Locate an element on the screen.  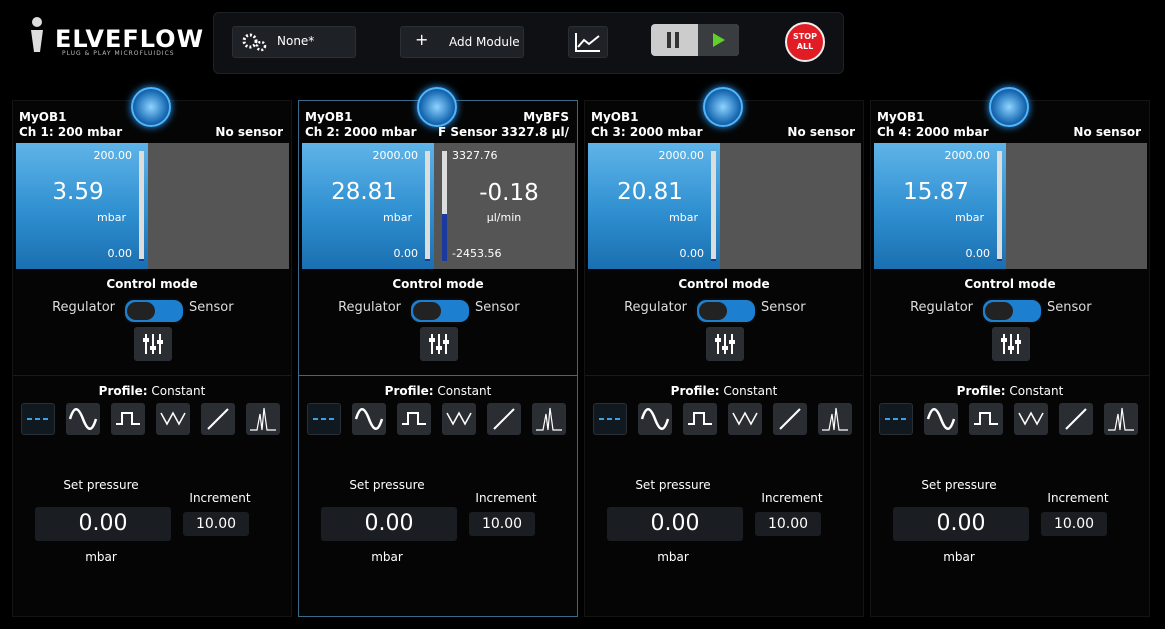
logo-icon is located at coordinates (39, 34).